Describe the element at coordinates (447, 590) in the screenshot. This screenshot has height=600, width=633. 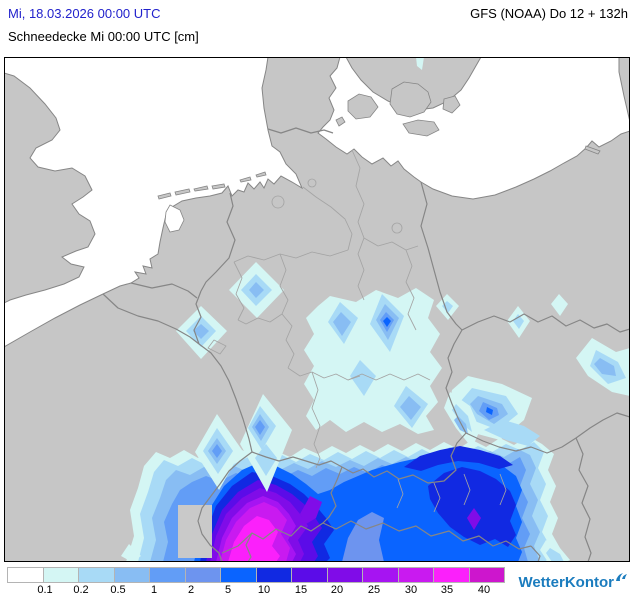
I see `legend-label: 35` at that location.